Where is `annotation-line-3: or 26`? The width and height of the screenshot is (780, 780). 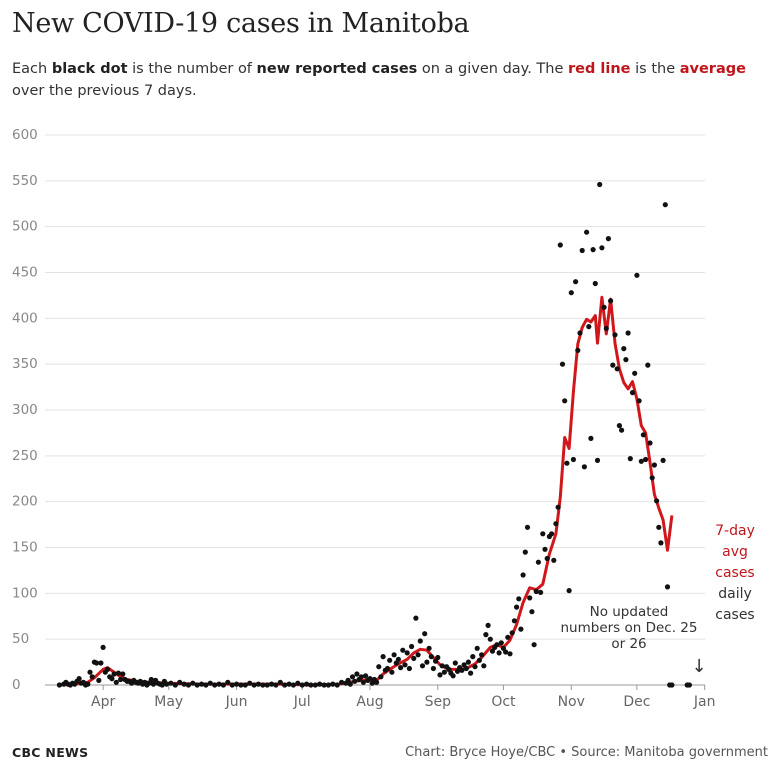 annotation-line-3: or 26 is located at coordinates (628, 644).